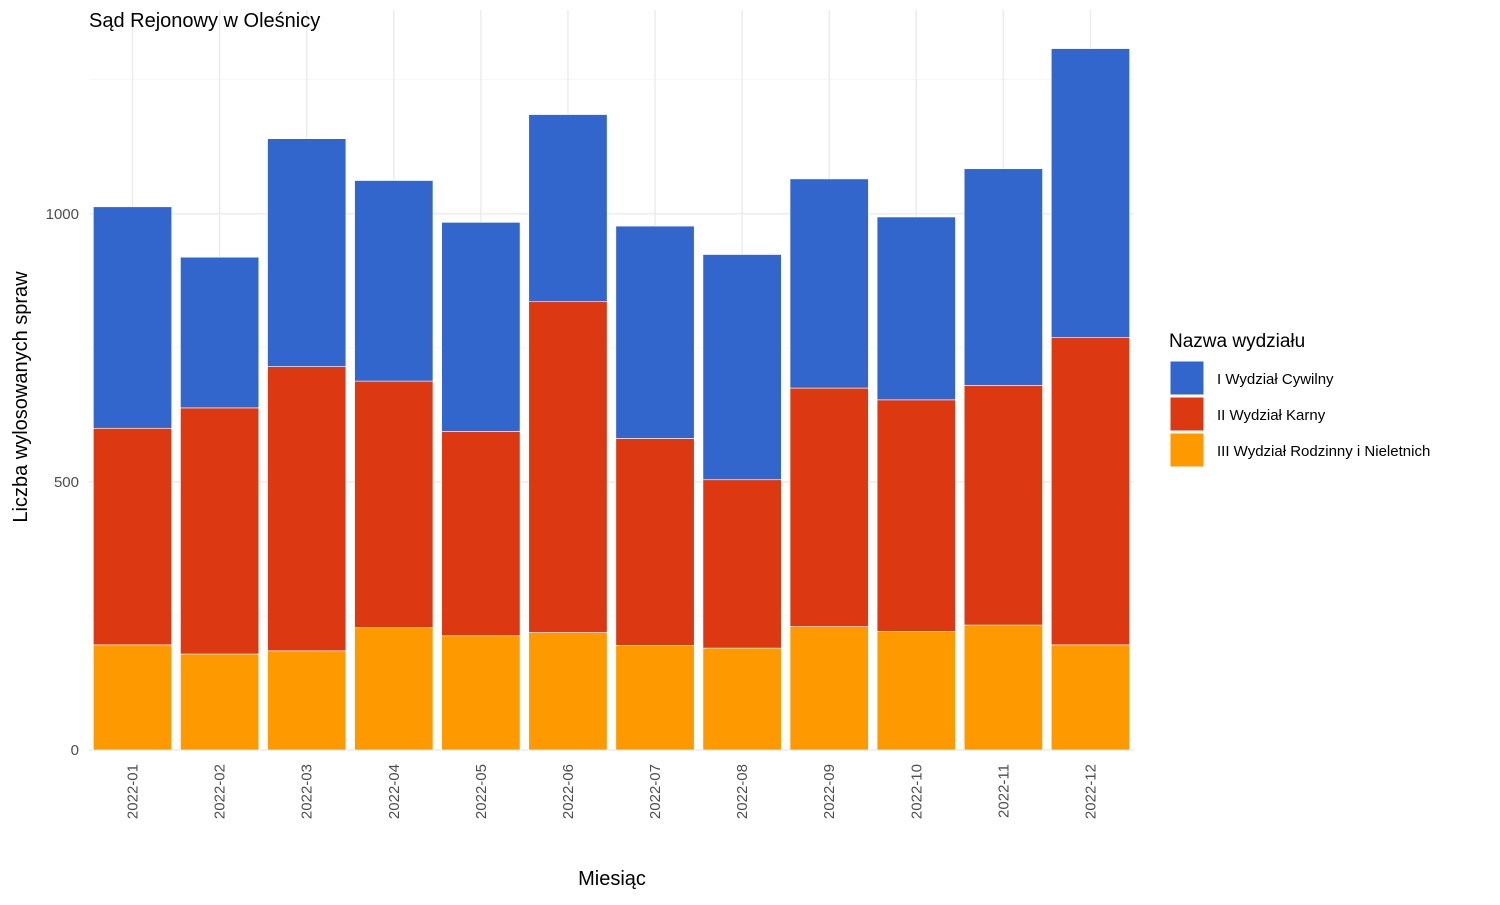  I want to click on x-tick-label: 2022-10, so click(916, 791).